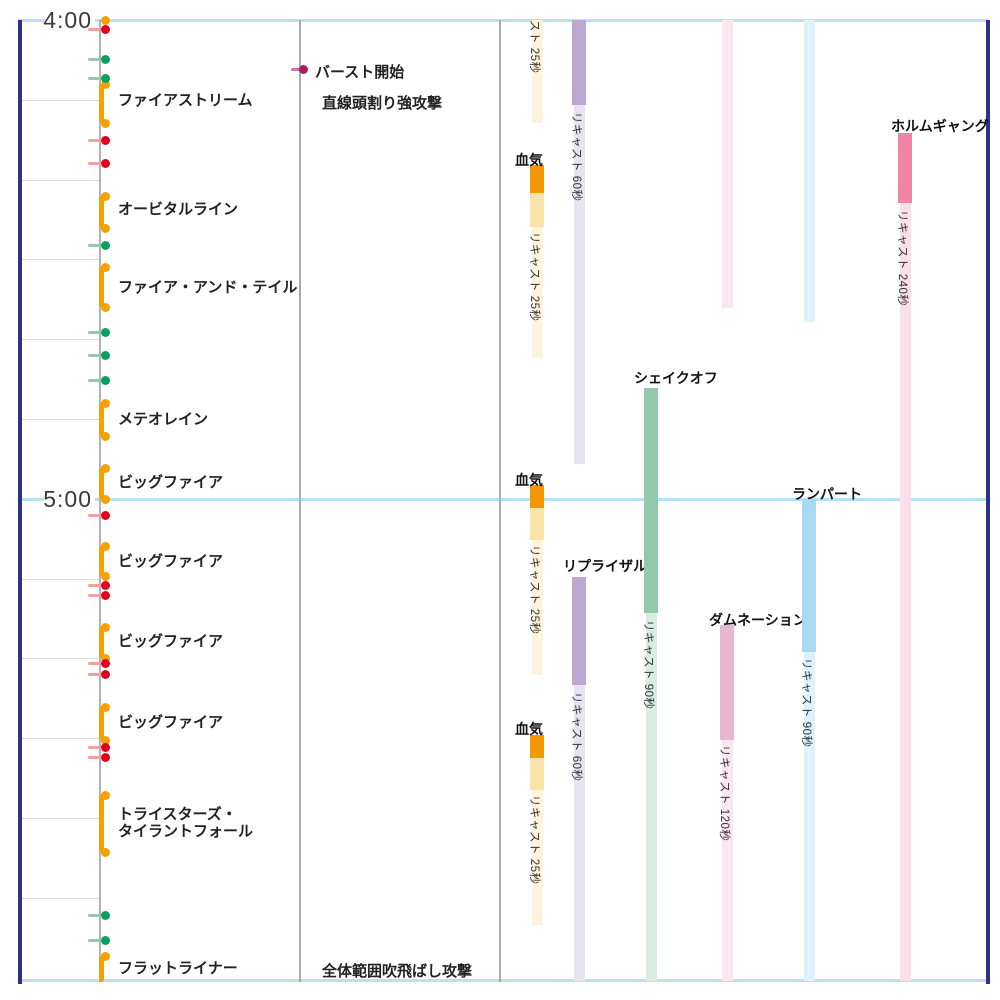 The width and height of the screenshot is (1000, 1000). I want to click on orange-event-dot, so click(105, 20).